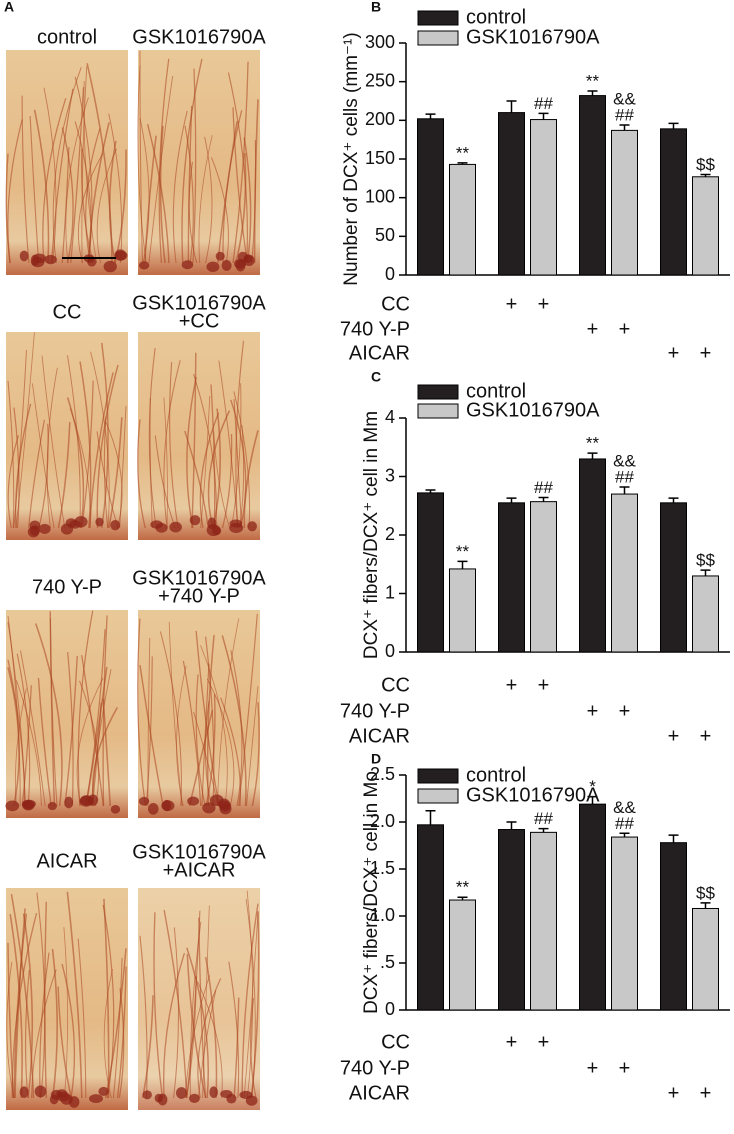 This screenshot has width=734, height=1134. I want to click on image-label: +CC, so click(199, 321).